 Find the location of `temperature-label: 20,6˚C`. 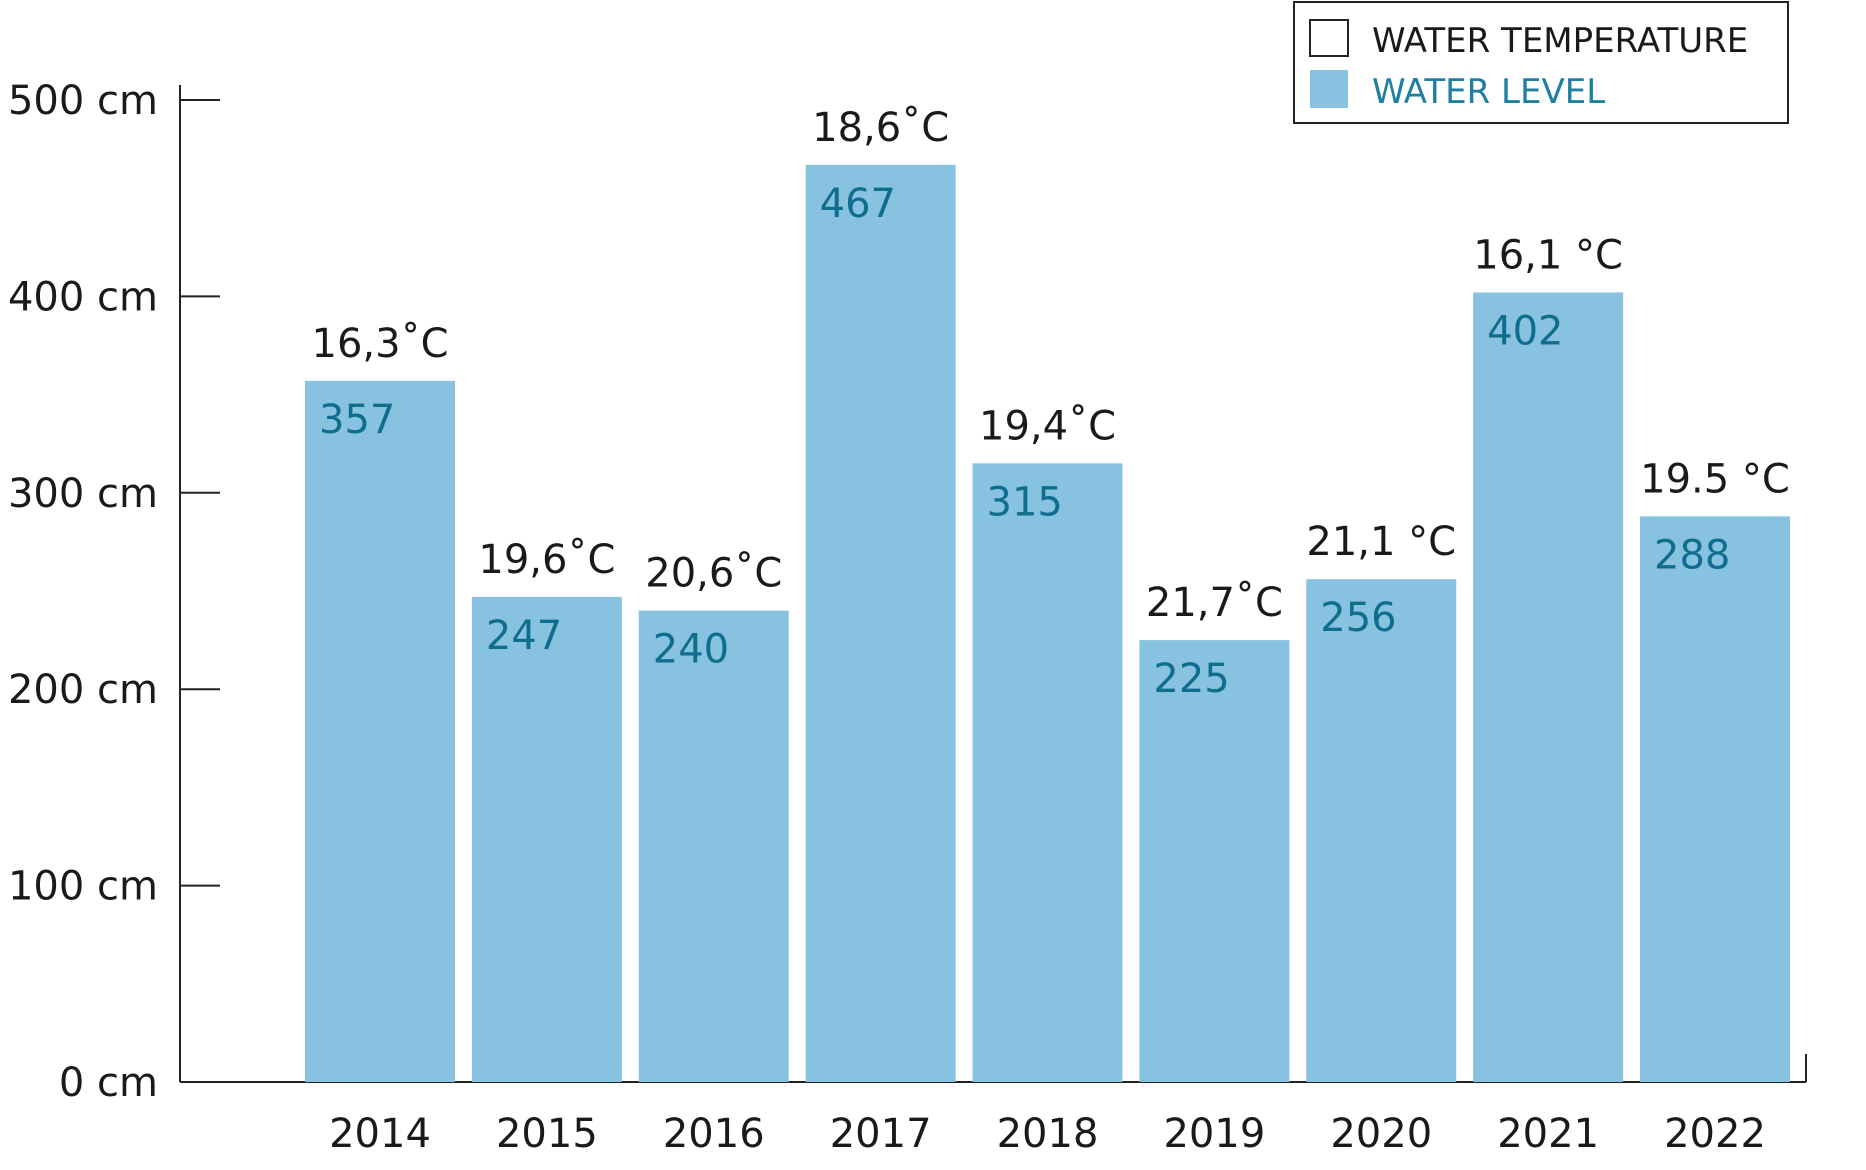

temperature-label: 20,6˚C is located at coordinates (713, 574).